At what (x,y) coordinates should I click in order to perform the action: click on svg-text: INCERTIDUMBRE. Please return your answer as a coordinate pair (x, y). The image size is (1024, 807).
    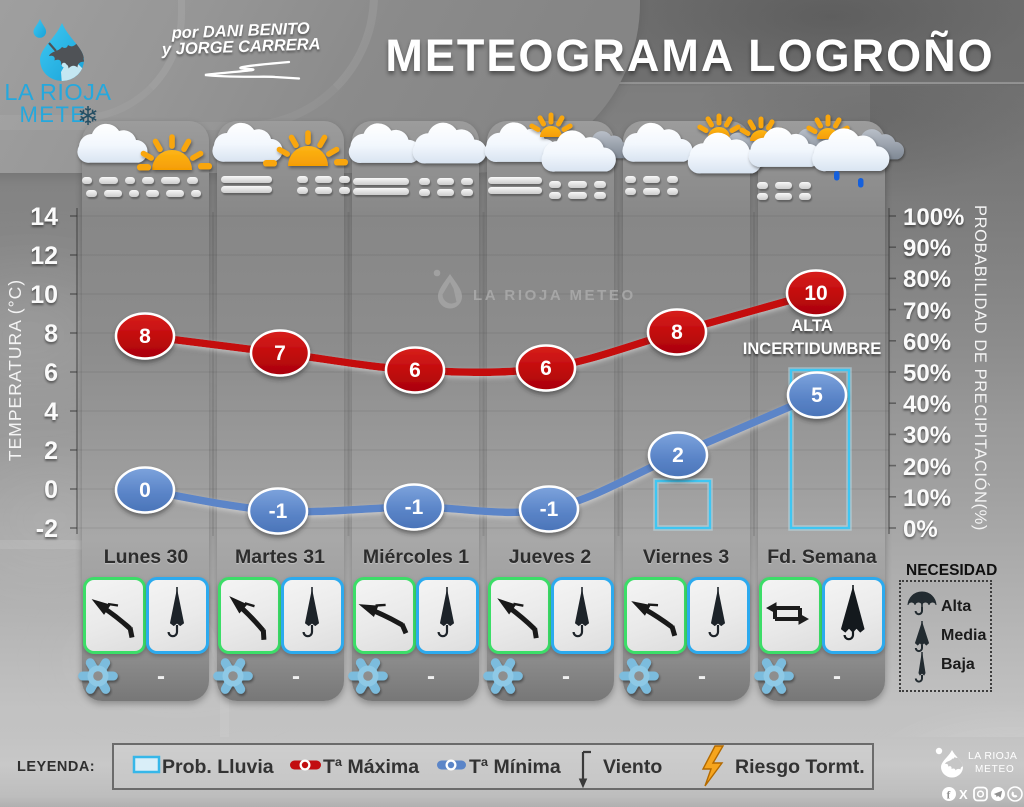
    Looking at the image, I should click on (812, 349).